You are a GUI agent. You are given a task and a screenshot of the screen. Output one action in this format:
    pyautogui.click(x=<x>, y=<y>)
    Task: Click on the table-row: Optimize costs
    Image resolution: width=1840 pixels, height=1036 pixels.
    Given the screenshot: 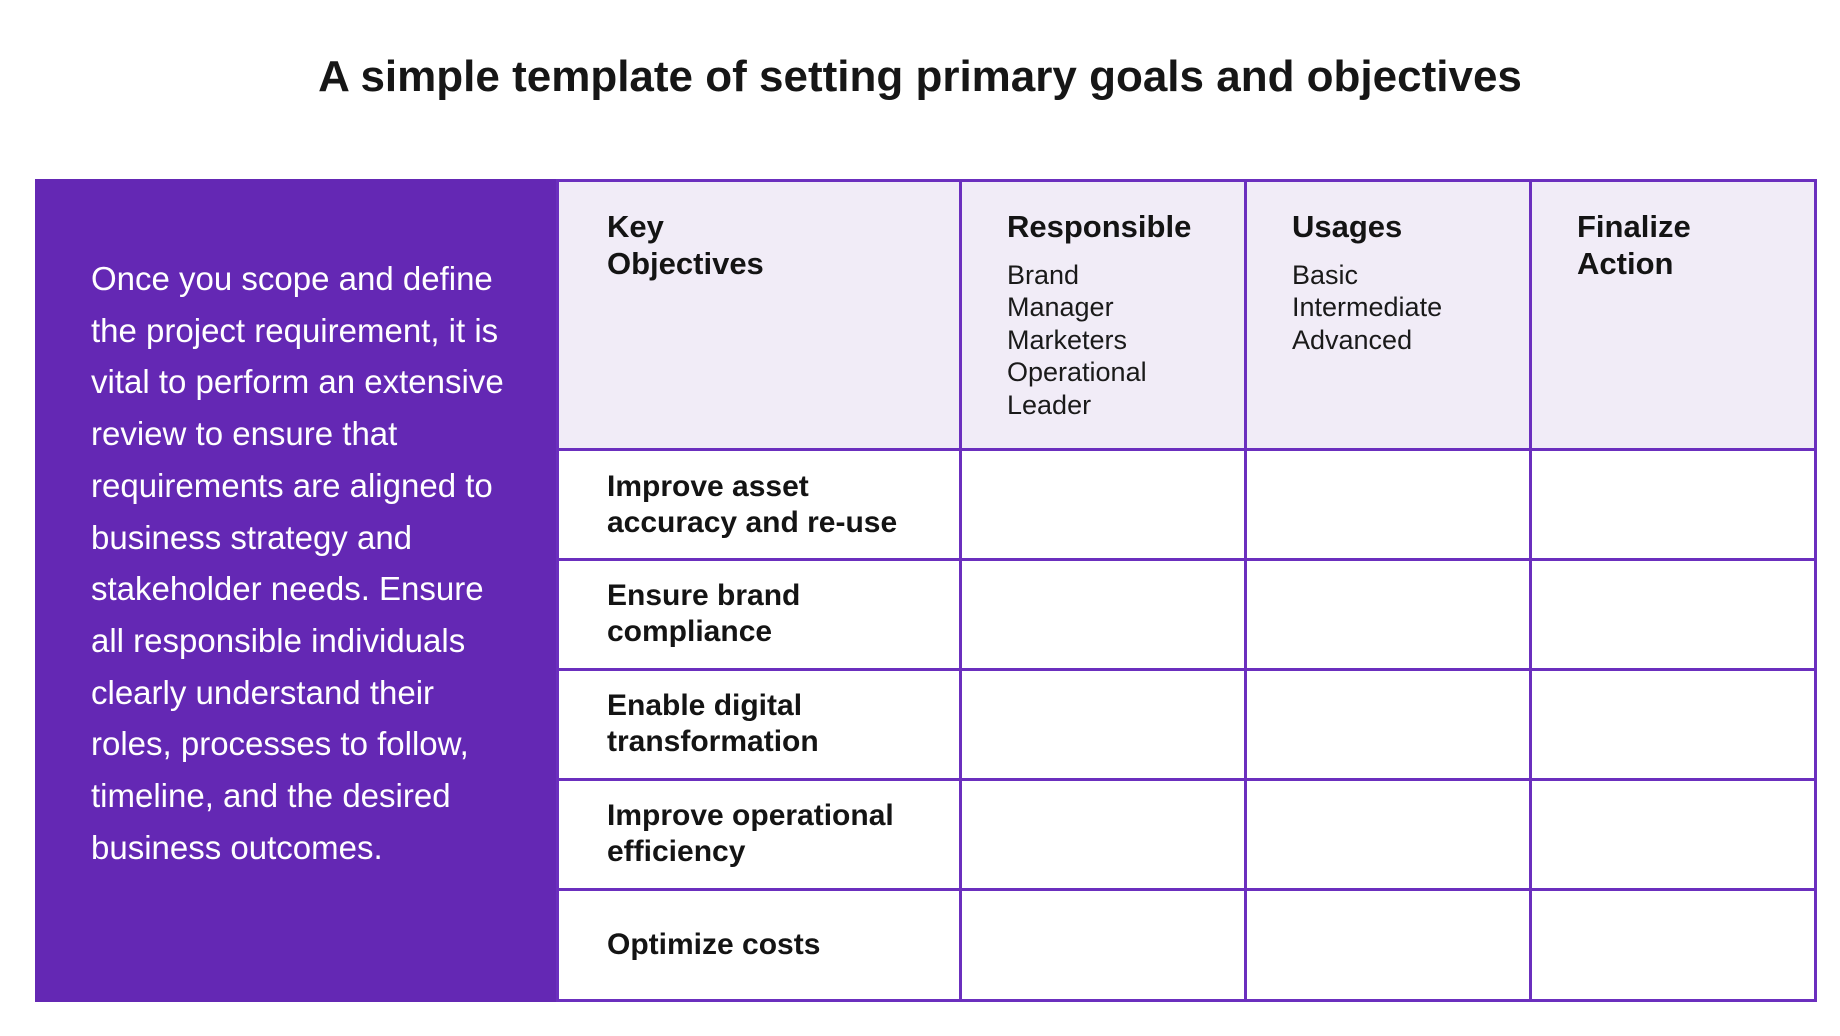 What is the action you would take?
    pyautogui.click(x=1186, y=945)
    